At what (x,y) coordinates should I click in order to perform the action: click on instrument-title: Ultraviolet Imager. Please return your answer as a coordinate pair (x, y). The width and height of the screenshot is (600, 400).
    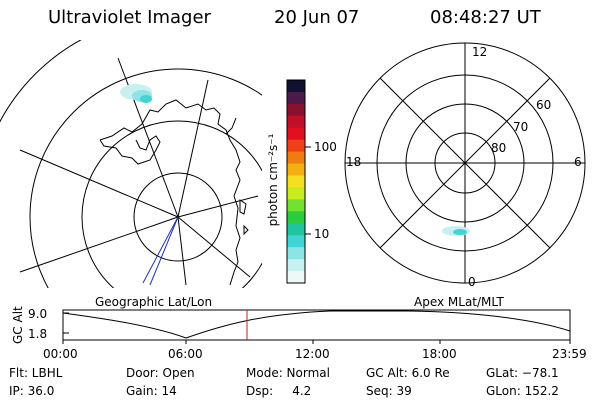
    Looking at the image, I should click on (129, 17).